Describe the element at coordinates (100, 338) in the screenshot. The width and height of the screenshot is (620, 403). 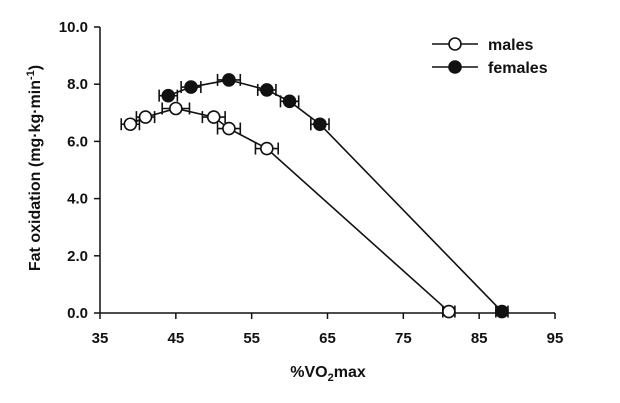
I see `x-tick-label: 35` at that location.